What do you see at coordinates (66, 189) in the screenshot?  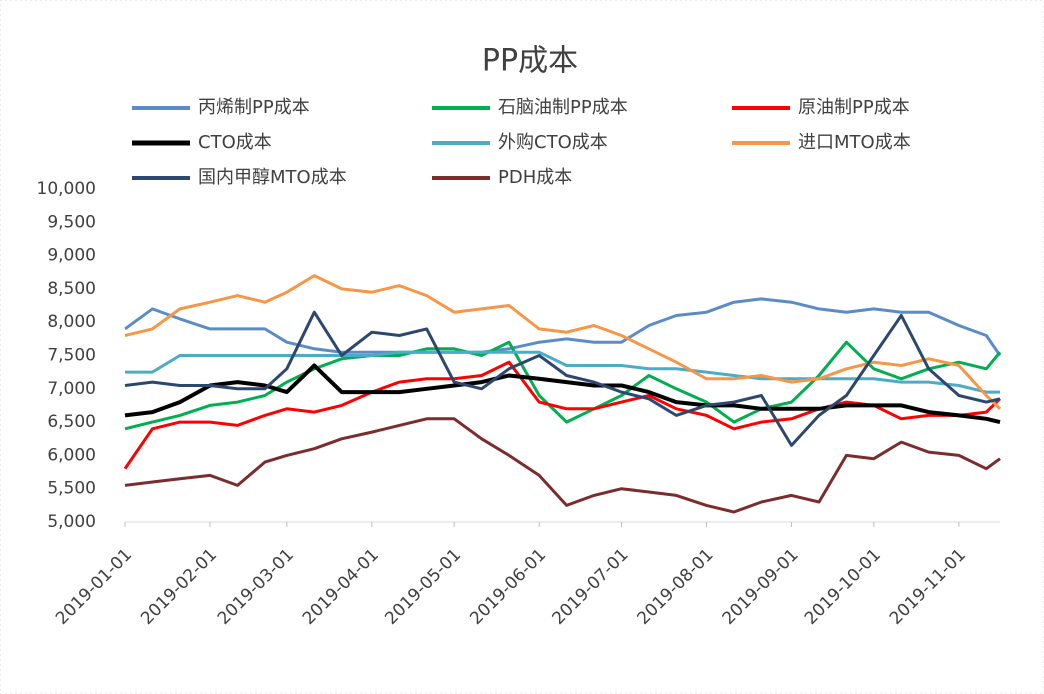 I see `y-tick-label: 10,000` at bounding box center [66, 189].